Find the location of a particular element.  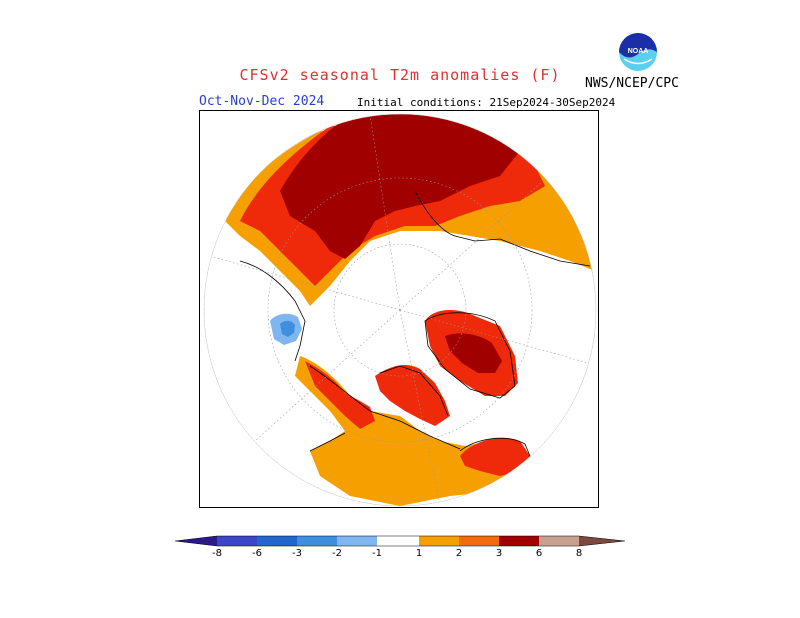

colorbar-tick: 3 is located at coordinates (499, 553).